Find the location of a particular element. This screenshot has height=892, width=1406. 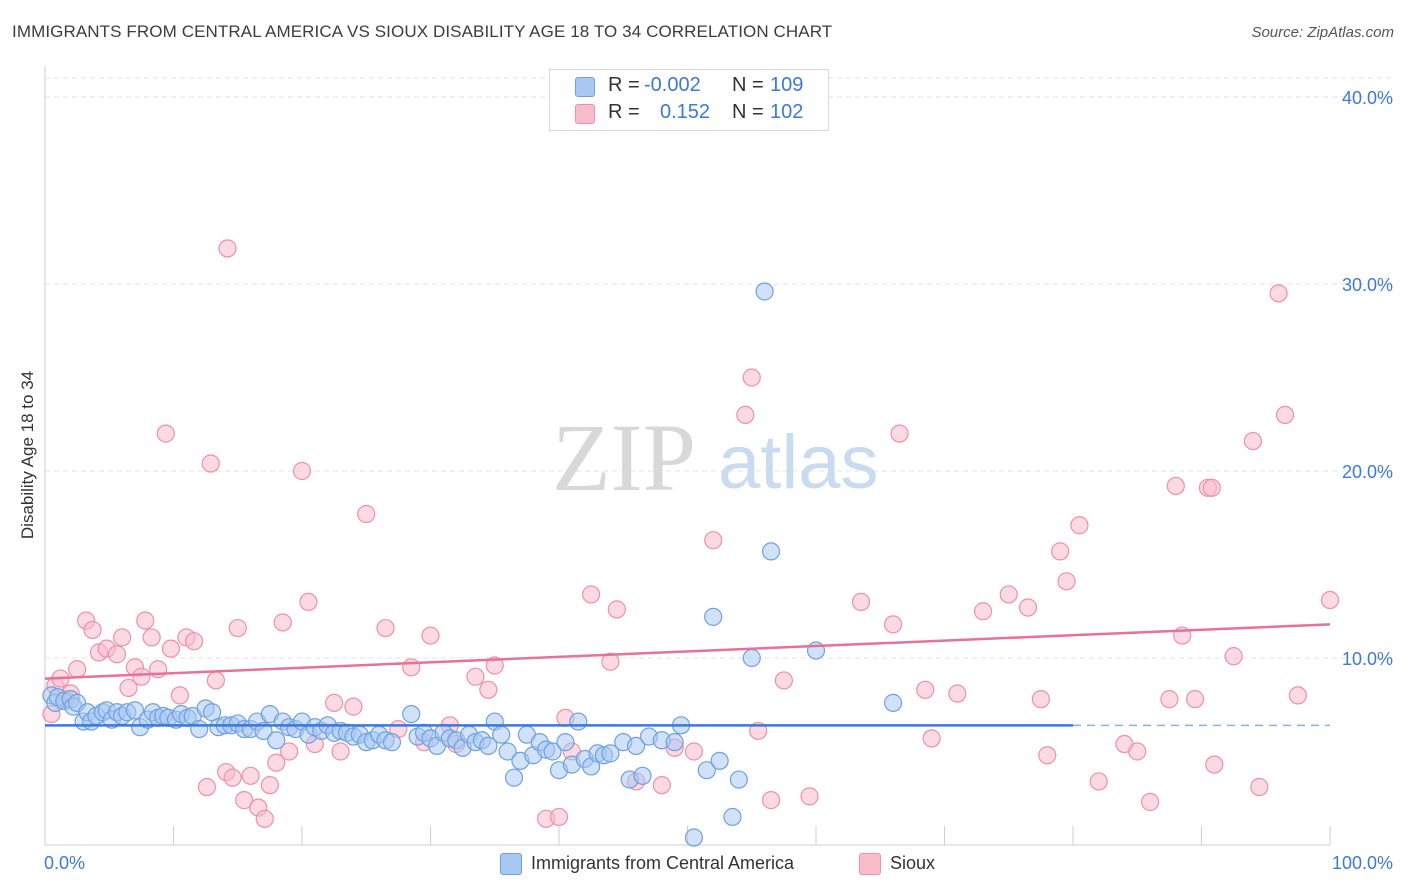

correlation-legend: R = -0.002 N = 109 R = 0.152 N = 102 is located at coordinates (689, 100).